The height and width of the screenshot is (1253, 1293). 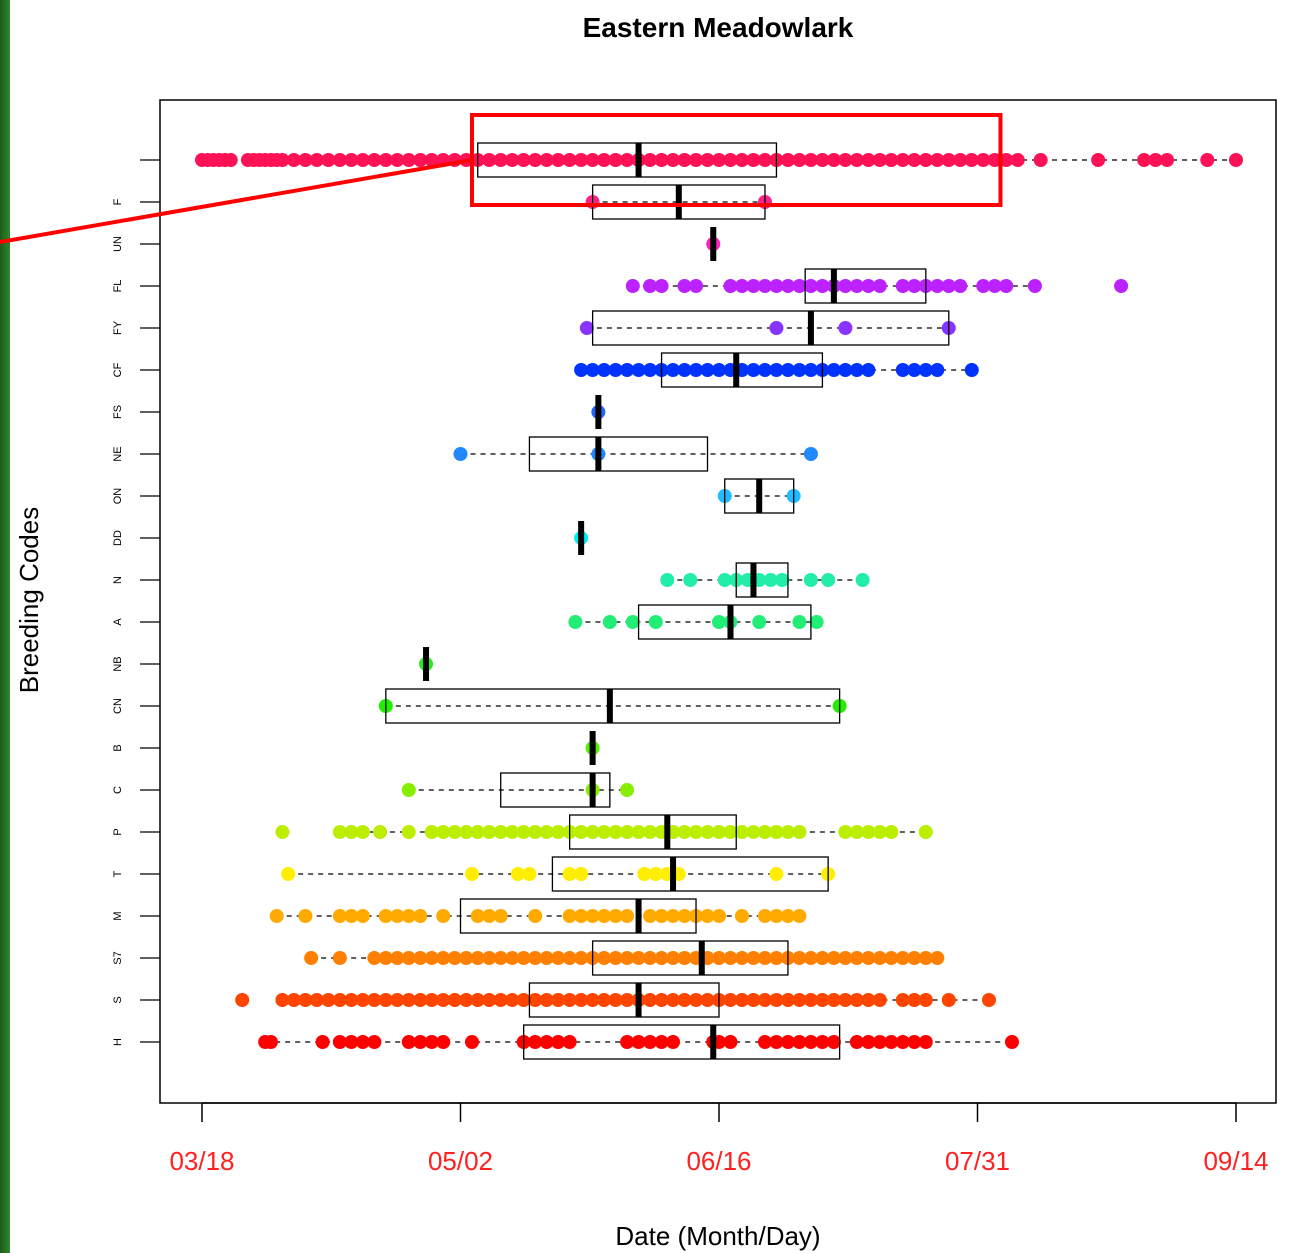 I want to click on series-row-cf, so click(x=776, y=370).